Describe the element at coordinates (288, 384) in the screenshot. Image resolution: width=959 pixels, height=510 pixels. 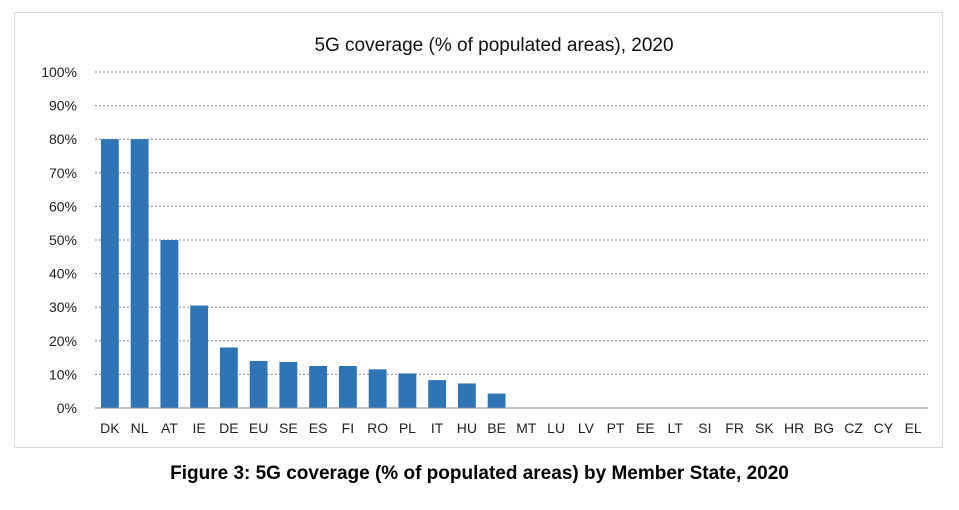
I see `bar-se` at that location.